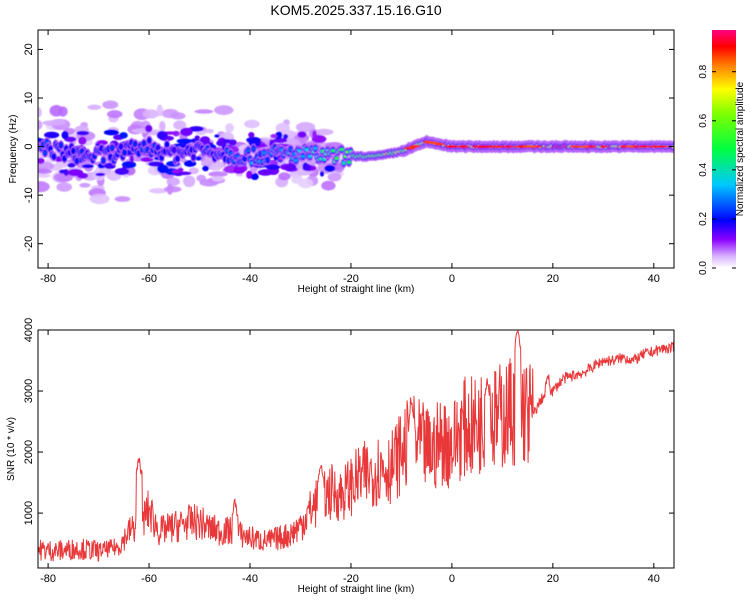  I want to click on spectrogram-marks, so click(356, 152).